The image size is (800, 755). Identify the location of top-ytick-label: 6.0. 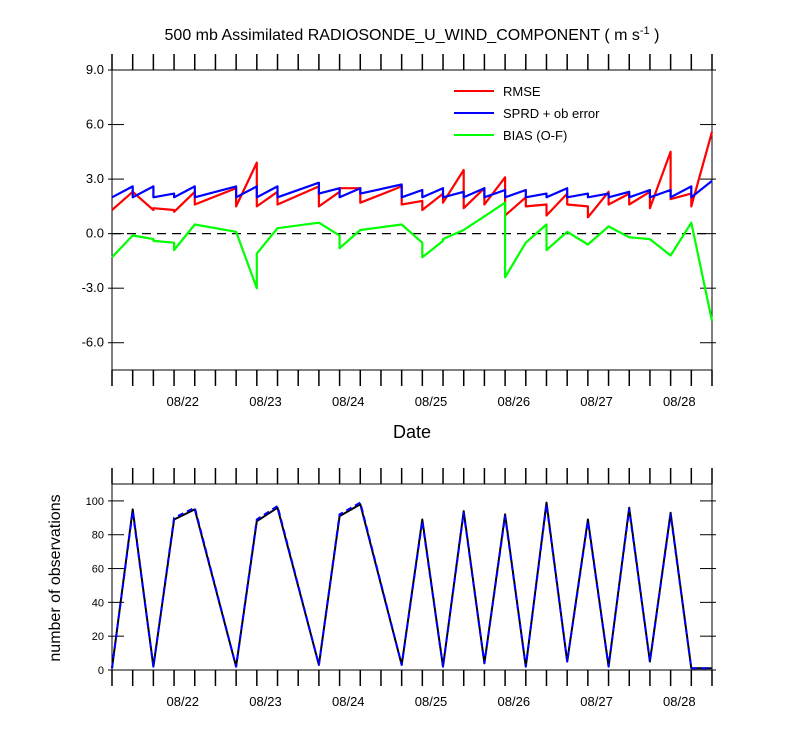
(95, 124).